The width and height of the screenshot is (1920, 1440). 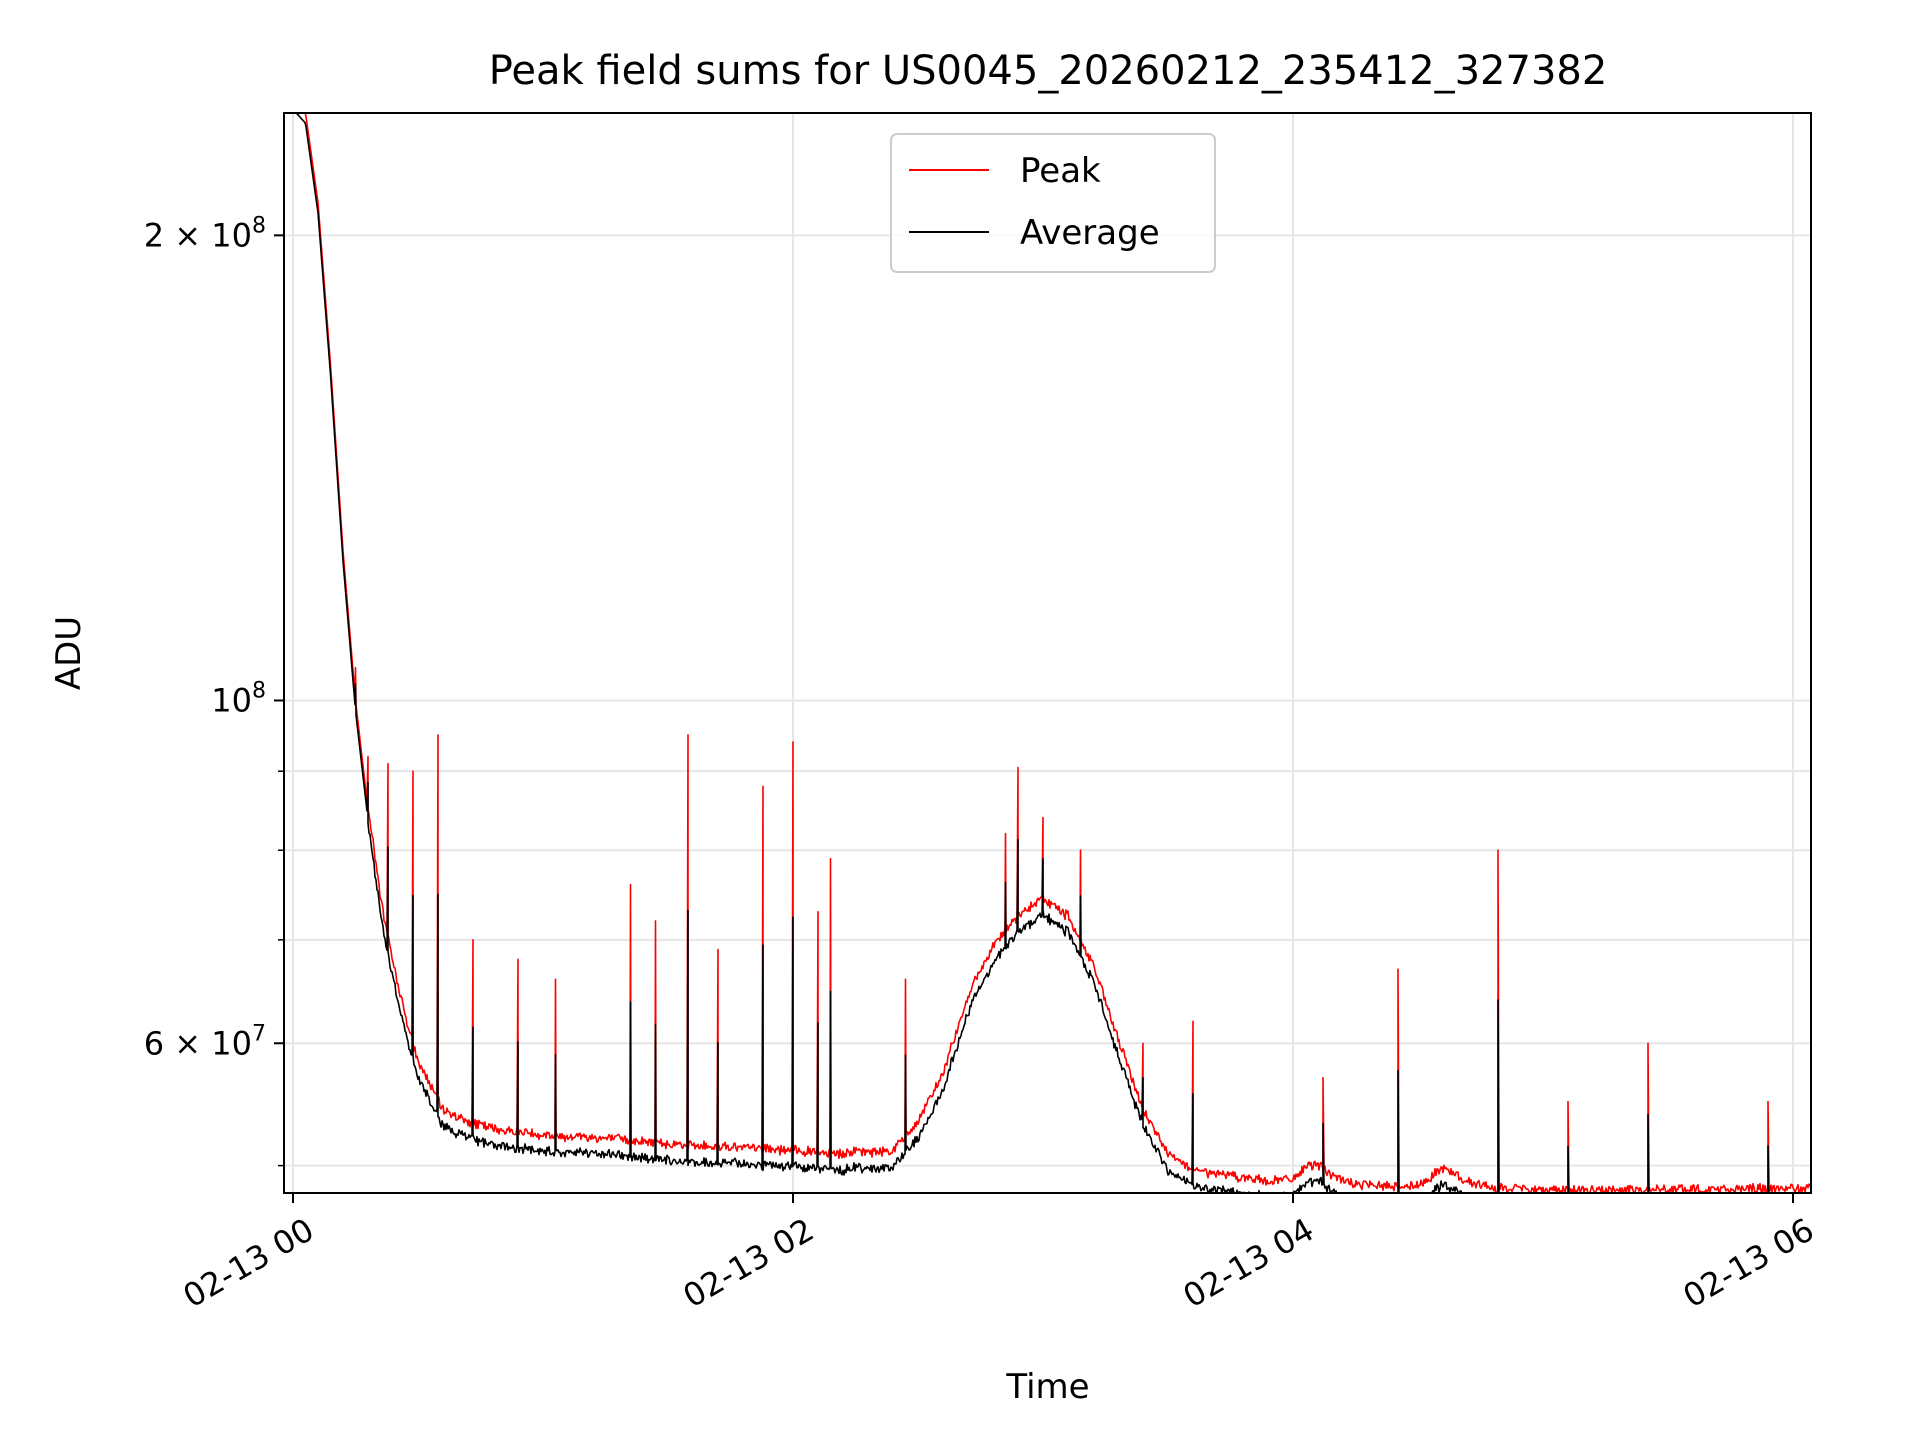 I want to click on y-axis-label: ADU, so click(x=69, y=653).